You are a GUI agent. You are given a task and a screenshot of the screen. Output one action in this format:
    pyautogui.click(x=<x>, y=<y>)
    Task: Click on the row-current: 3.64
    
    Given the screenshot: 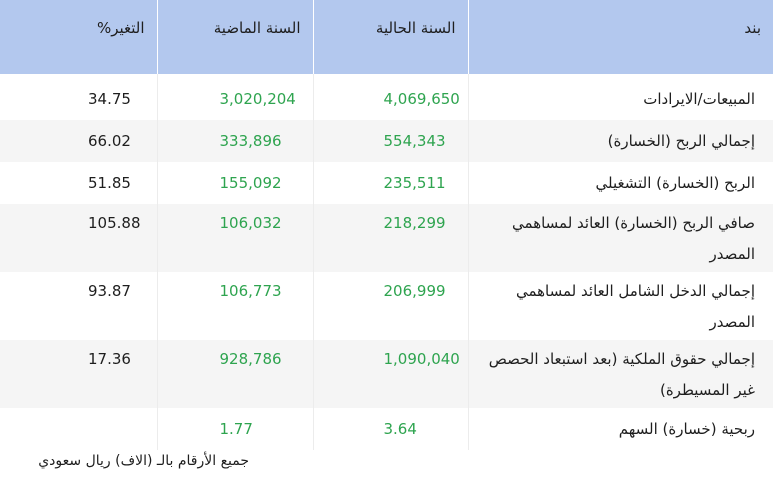 What is the action you would take?
    pyautogui.click(x=390, y=429)
    